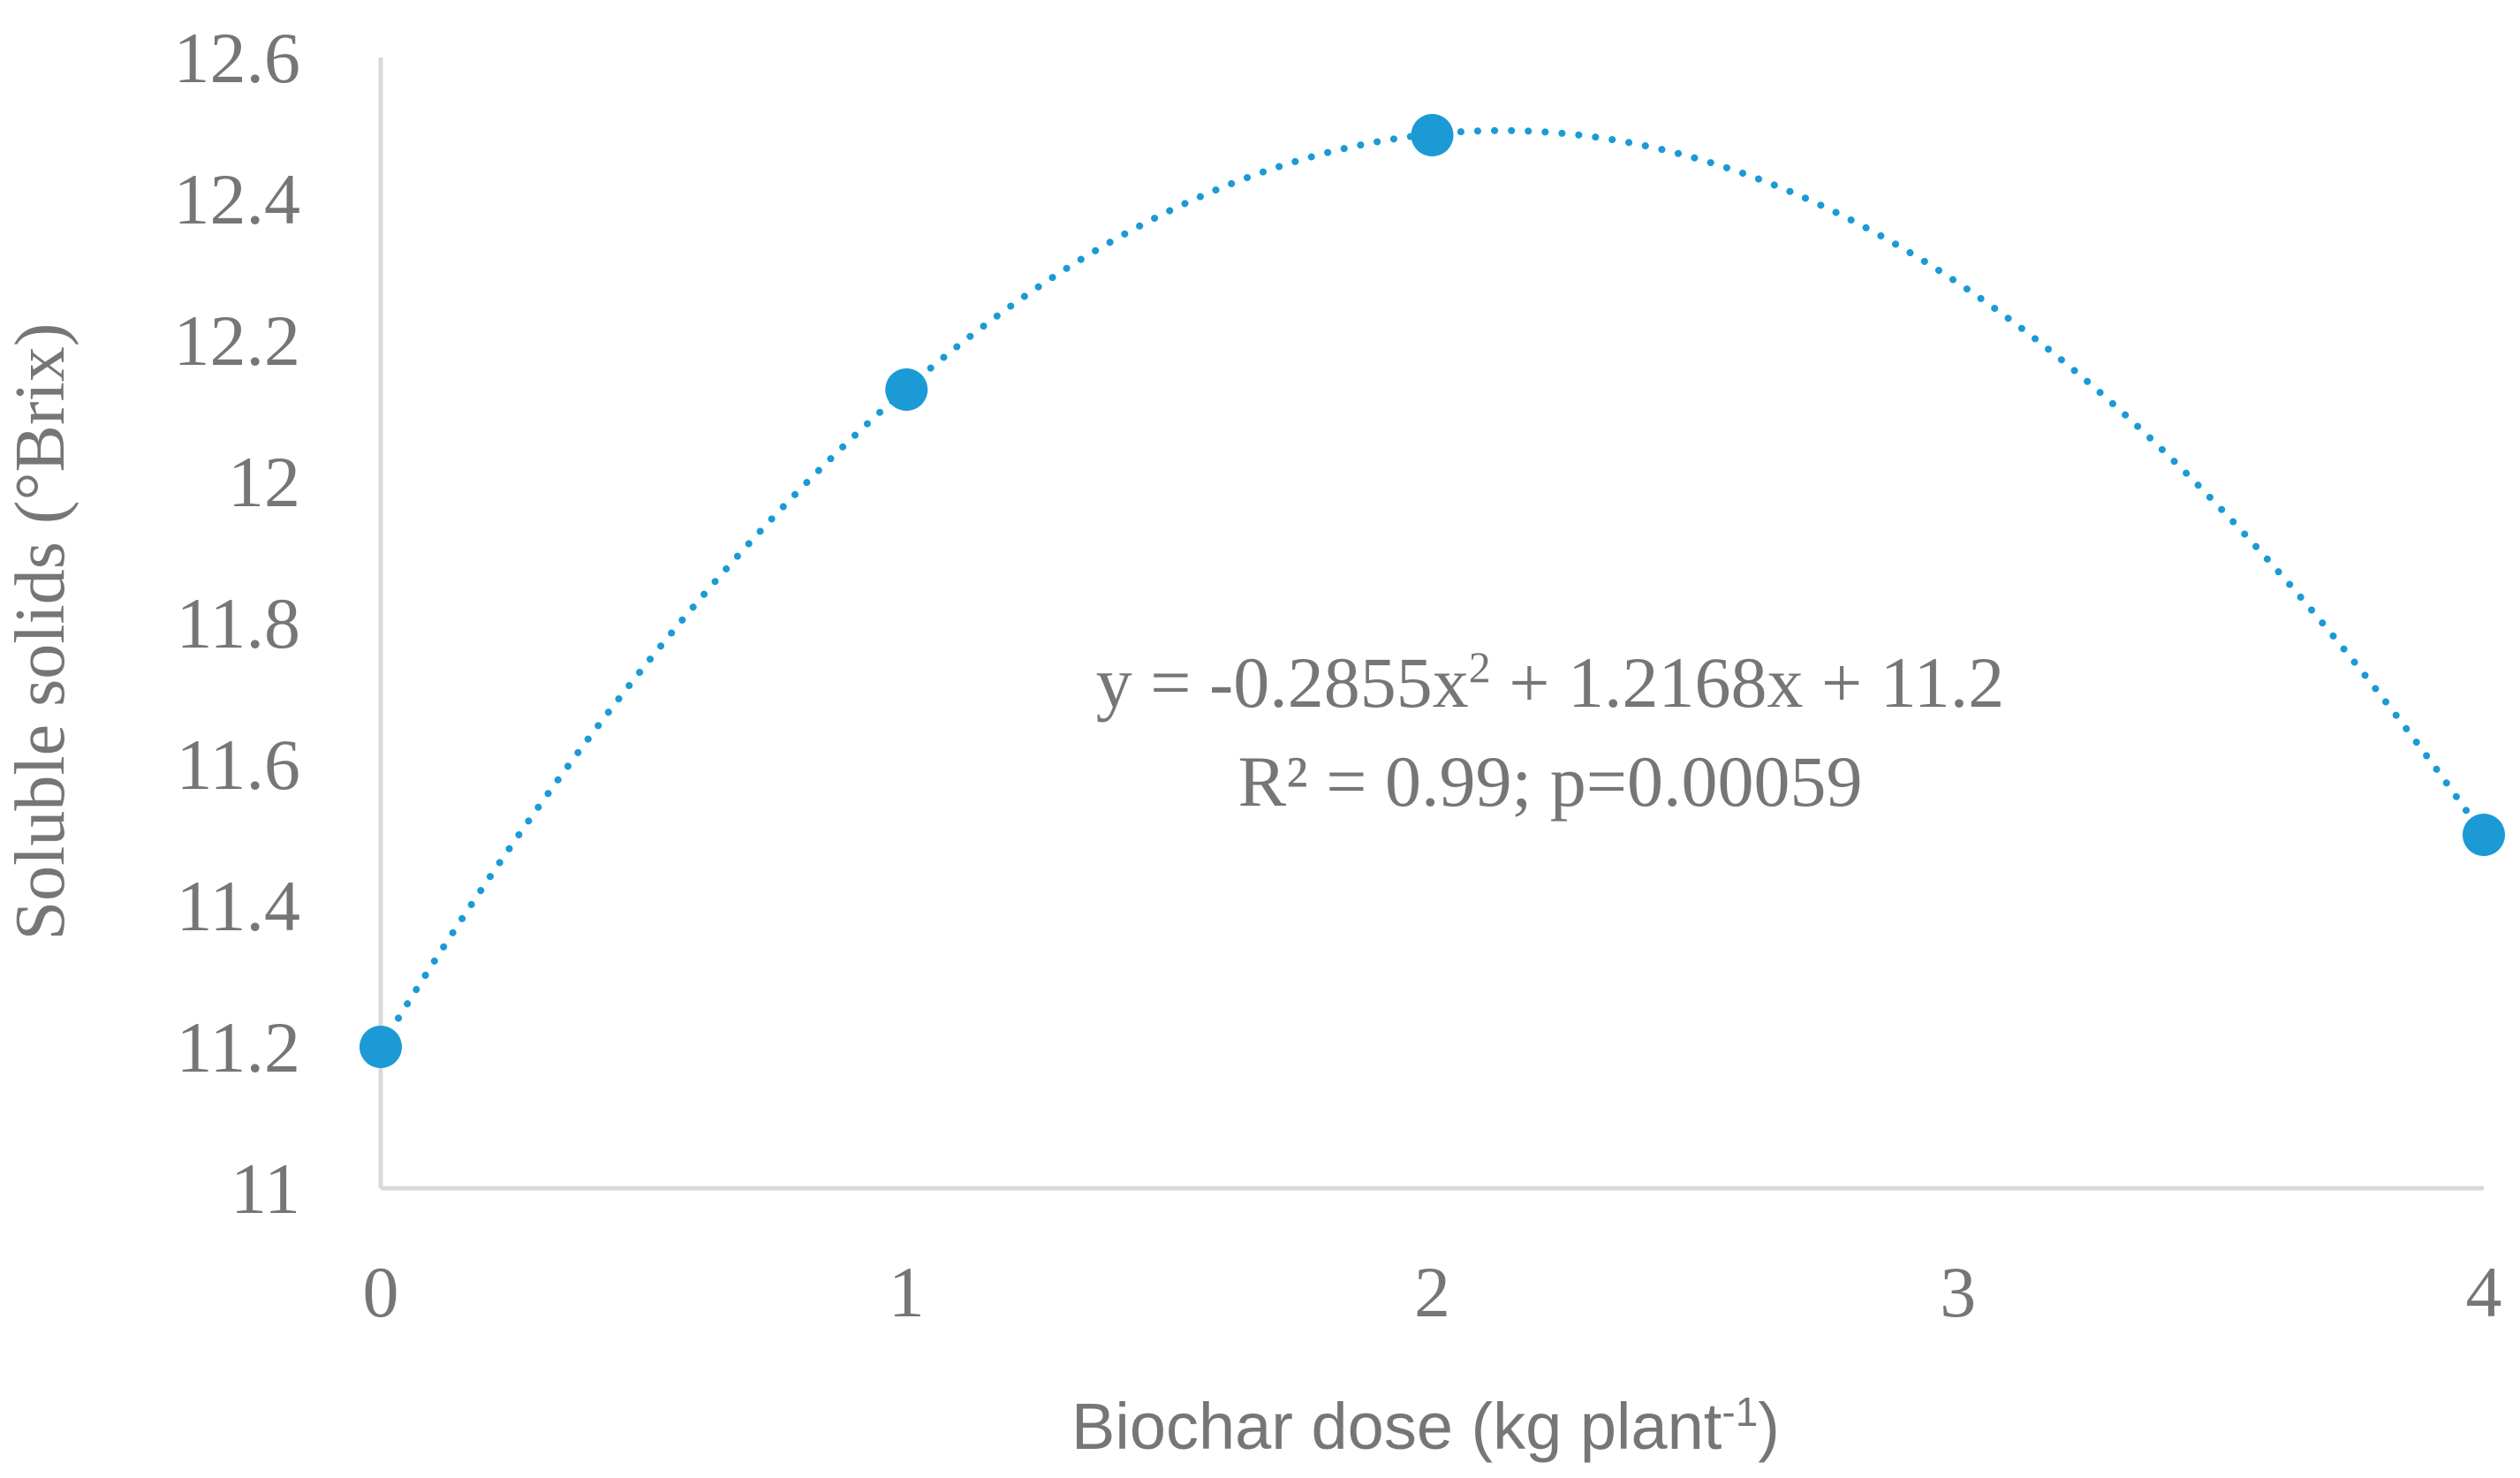 This screenshot has height=1478, width=2520. Describe the element at coordinates (1432, 1292) in the screenshot. I see `x-tick-label: 2` at that location.